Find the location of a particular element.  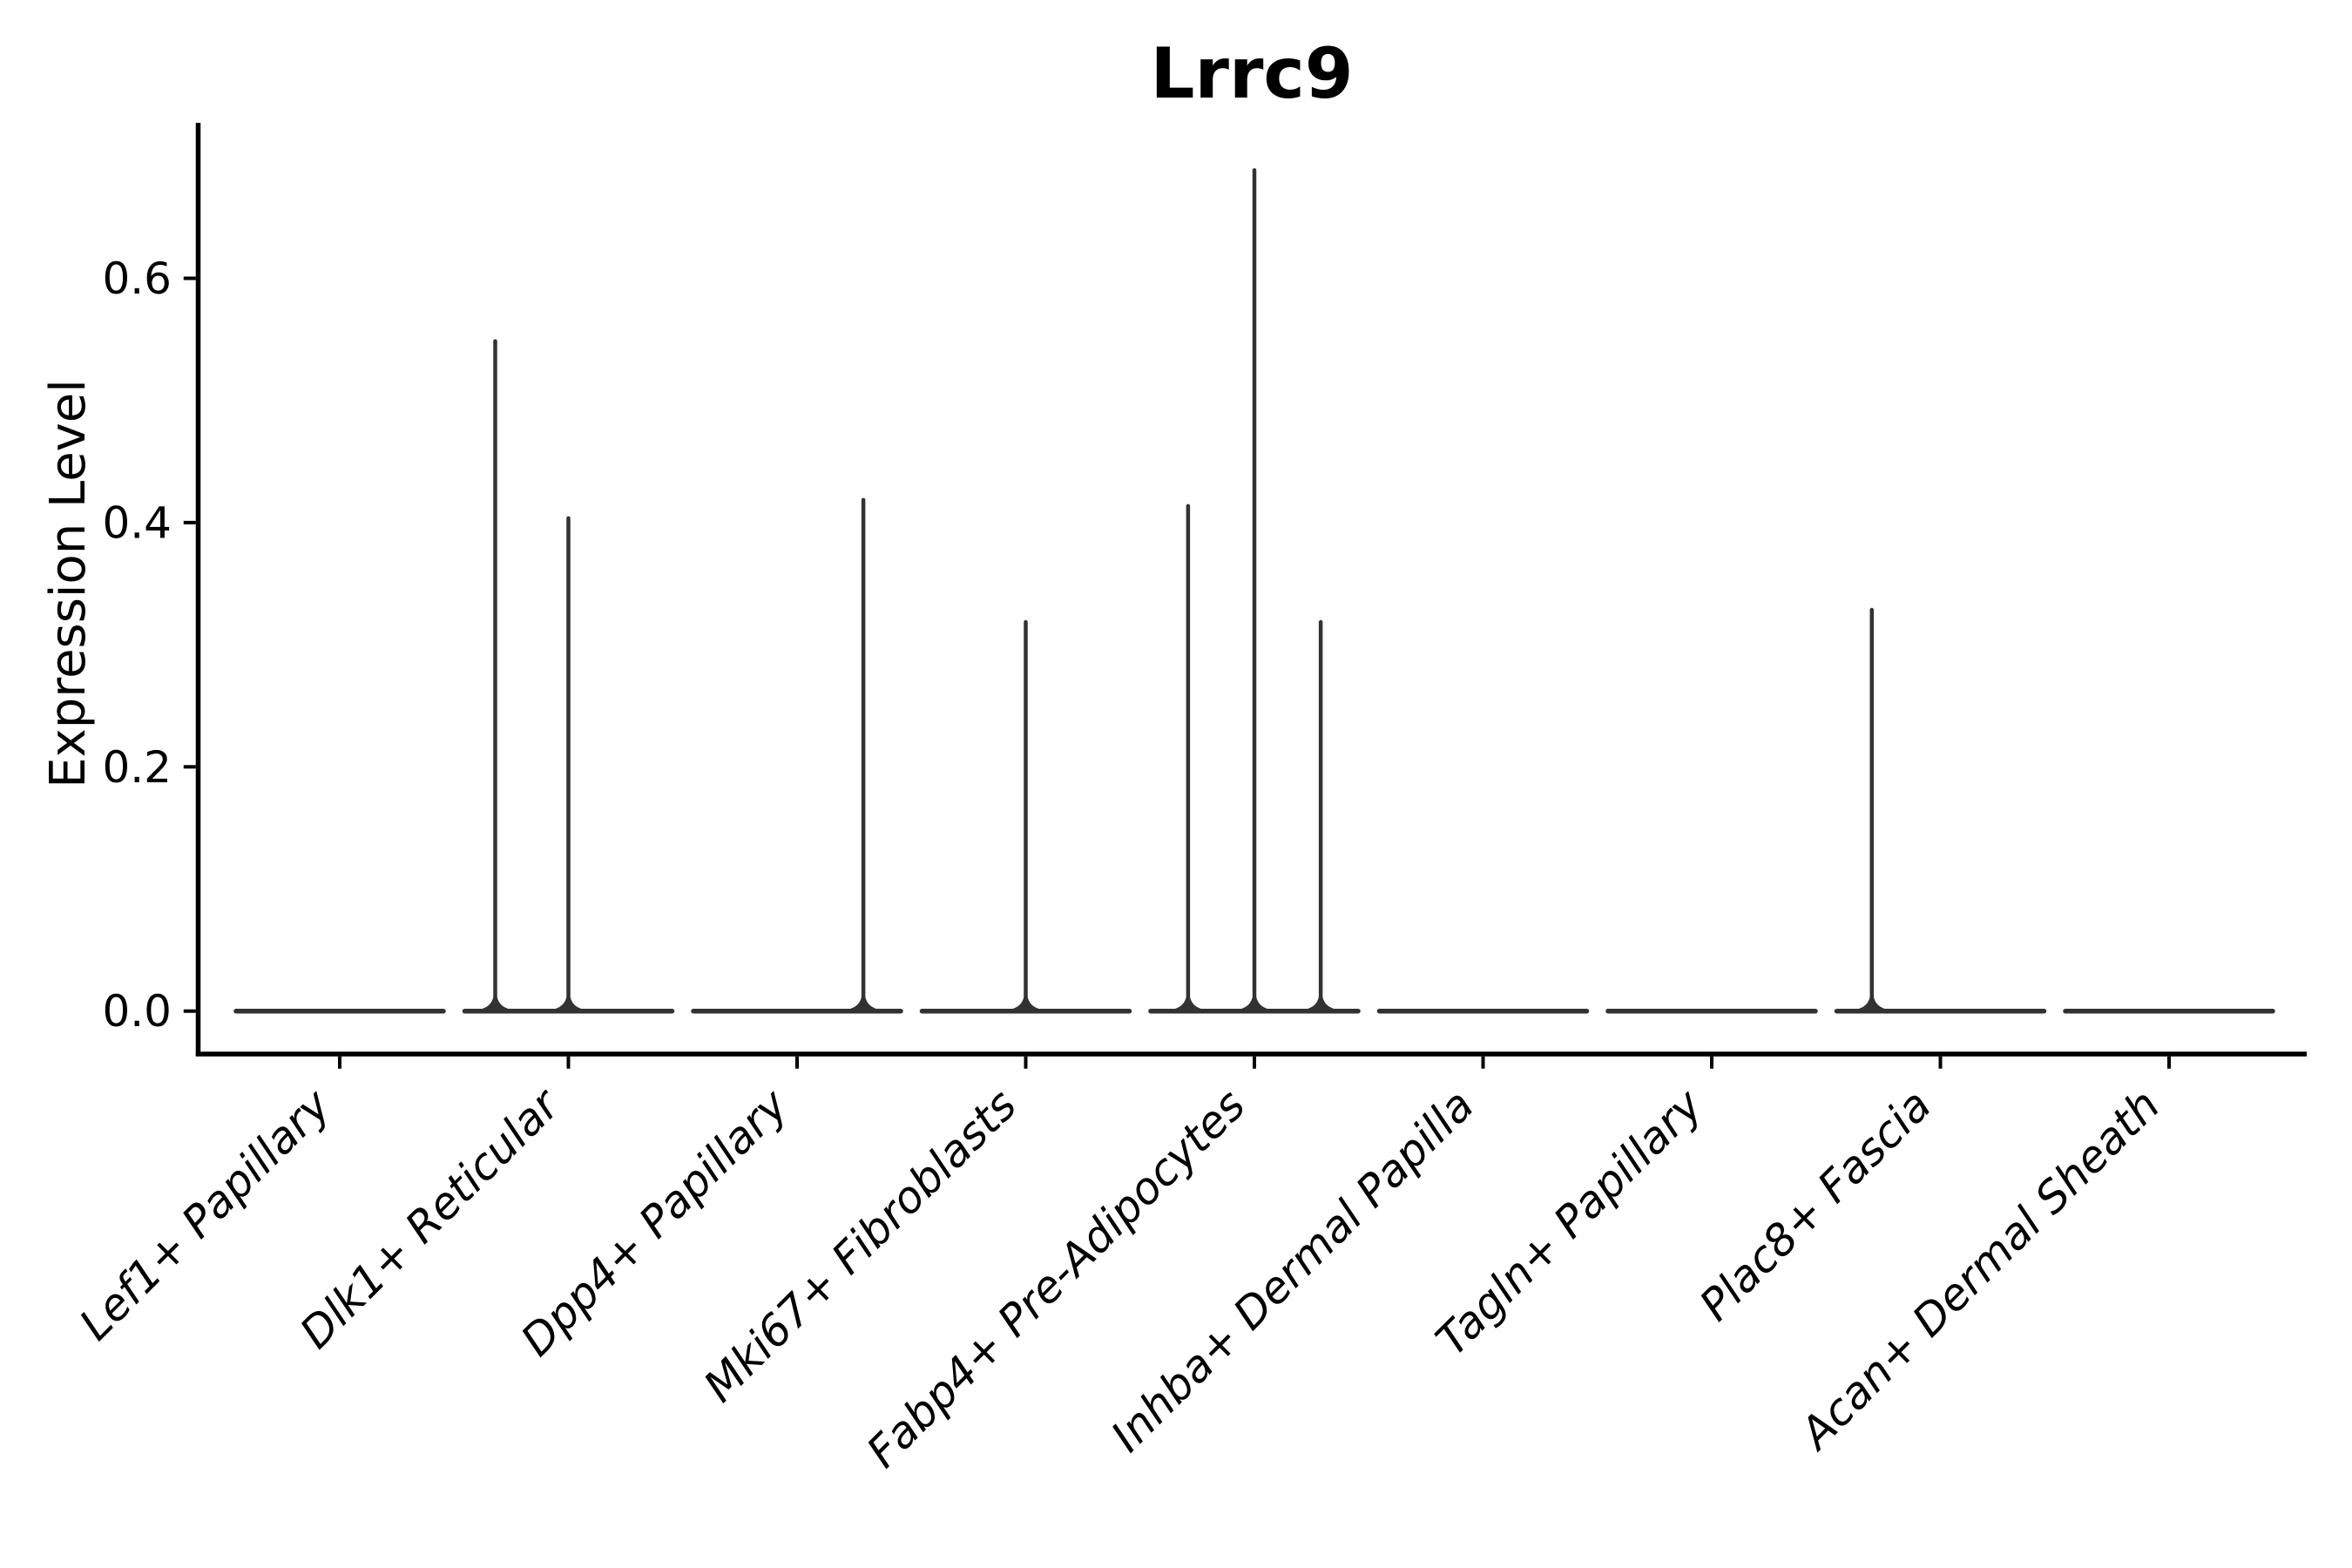

x-category-label: Fabp4+ Pre-Adipocytes is located at coordinates (1056, 1278).